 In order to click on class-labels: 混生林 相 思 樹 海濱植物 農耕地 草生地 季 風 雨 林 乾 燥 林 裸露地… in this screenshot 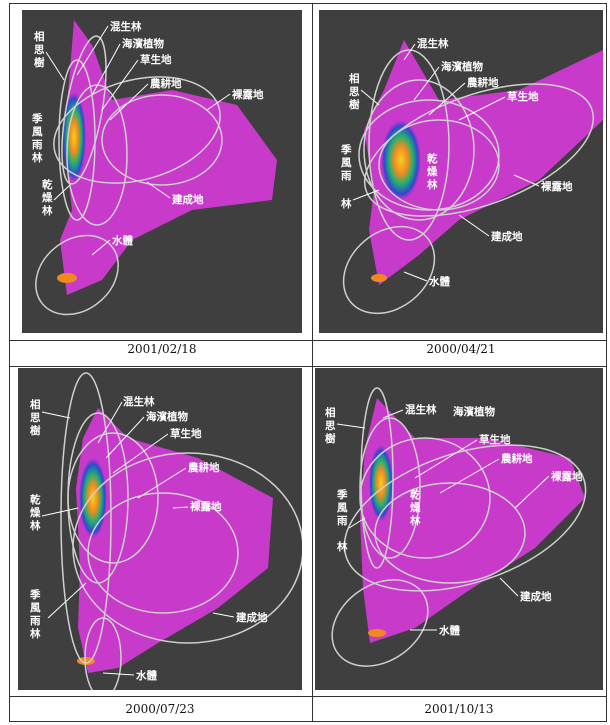, I will do `click(456, 162)`.